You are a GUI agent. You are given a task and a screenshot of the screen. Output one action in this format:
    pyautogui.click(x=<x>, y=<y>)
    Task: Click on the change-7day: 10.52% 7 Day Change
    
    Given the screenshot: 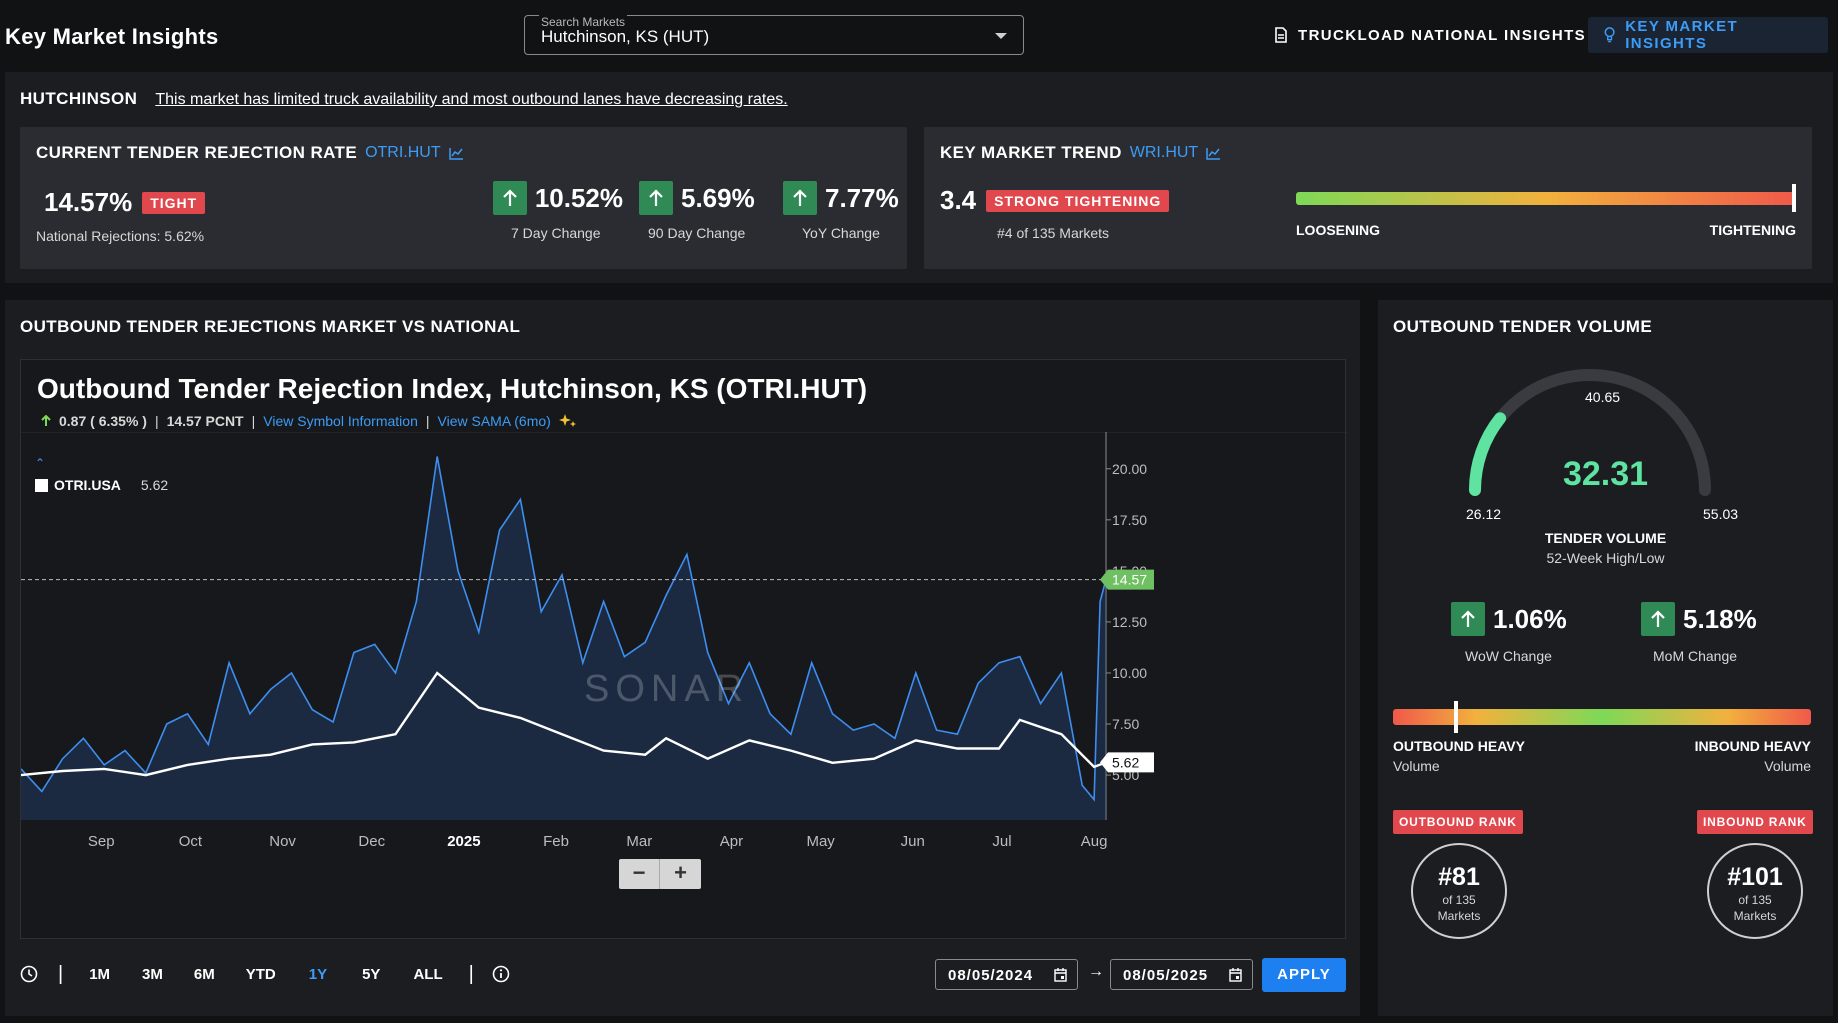 What is the action you would take?
    pyautogui.click(x=558, y=211)
    